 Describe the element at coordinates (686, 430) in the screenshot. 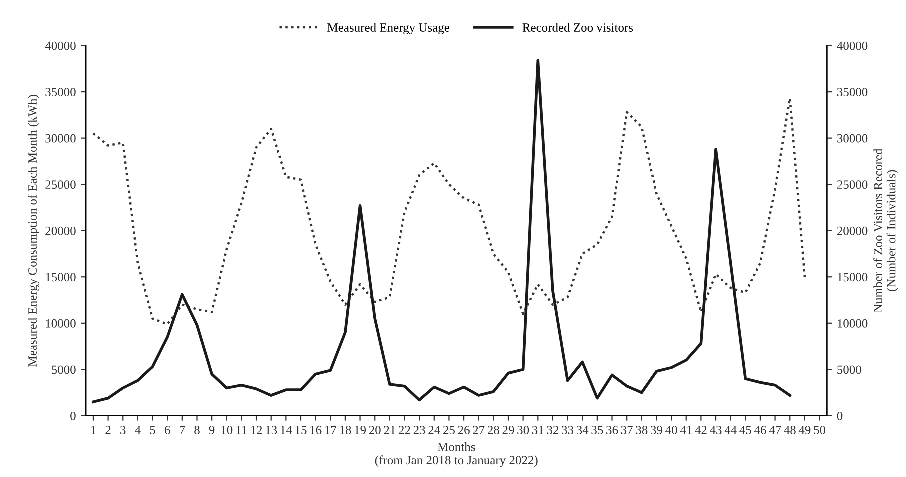

I see `x-tick-label: 41` at that location.